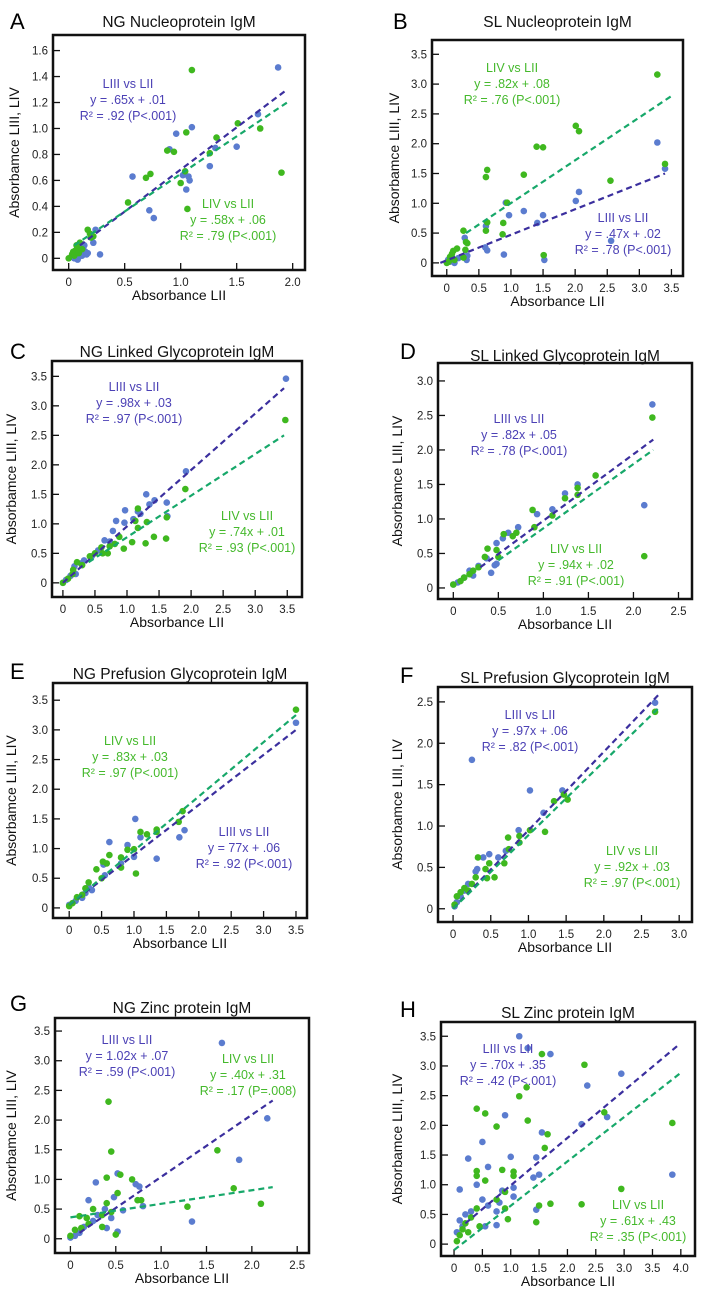 The width and height of the screenshot is (715, 1293). What do you see at coordinates (296, 931) in the screenshot?
I see `x-tick-label: 3.5` at bounding box center [296, 931].